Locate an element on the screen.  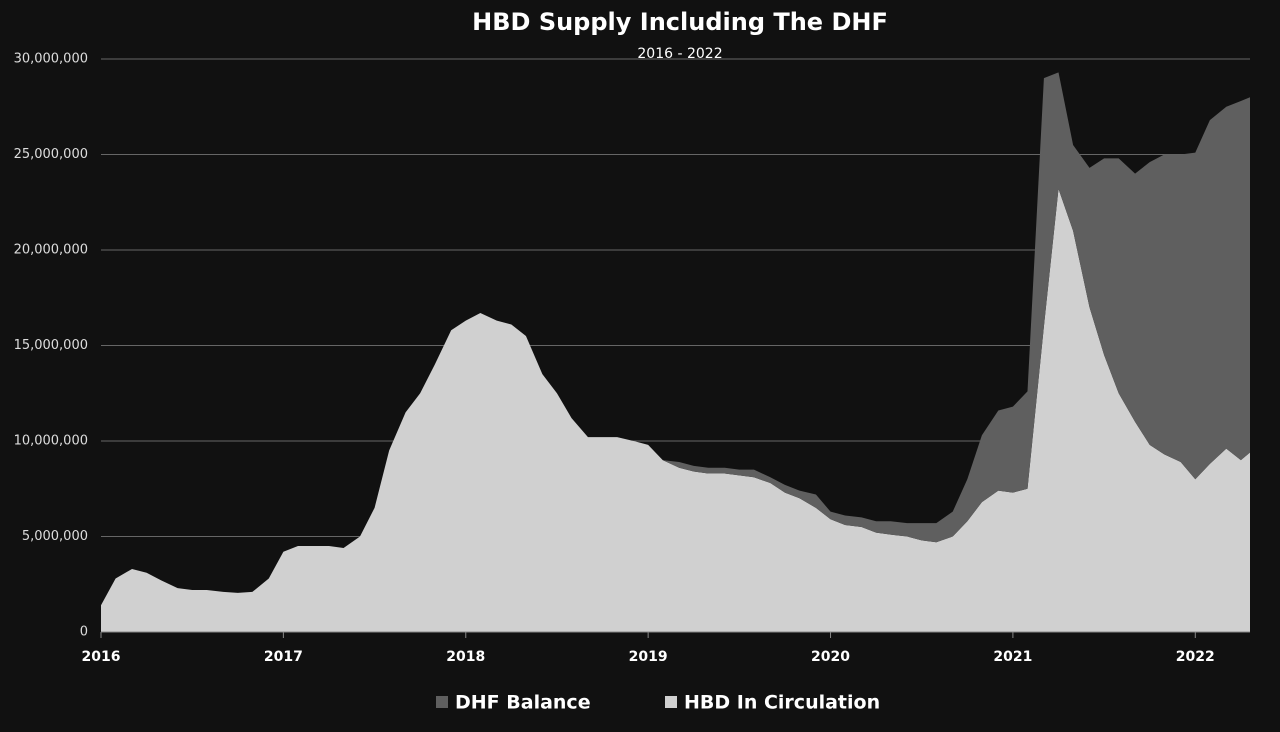
y-tick-label: 5,000,000 is located at coordinates (55, 536).